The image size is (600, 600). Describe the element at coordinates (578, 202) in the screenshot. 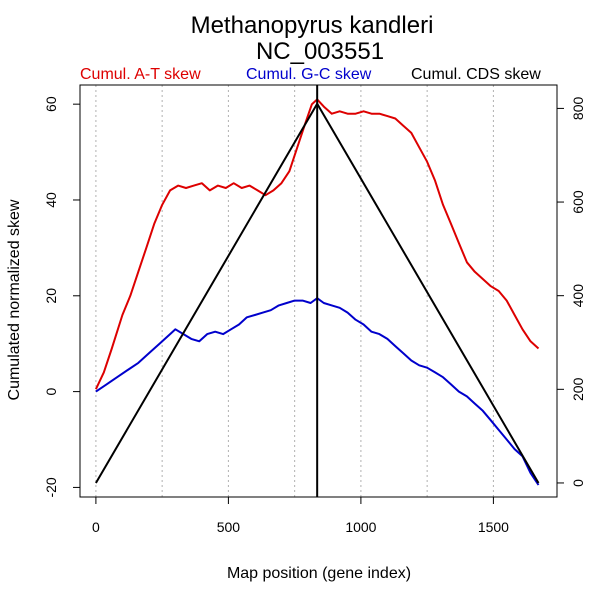

I see `y2-tick-label-3: 600` at that location.